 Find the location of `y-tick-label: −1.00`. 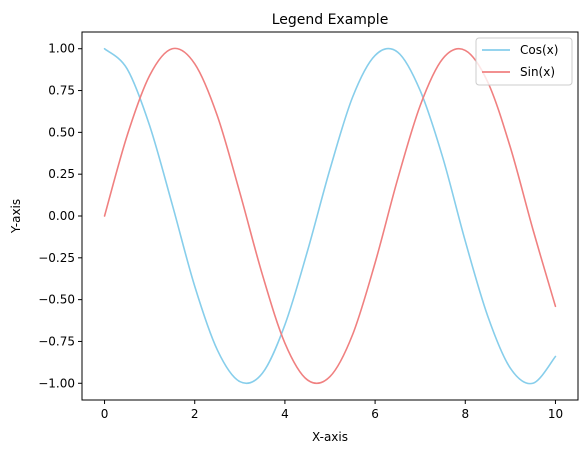

y-tick-label: −1.00 is located at coordinates (56, 383).